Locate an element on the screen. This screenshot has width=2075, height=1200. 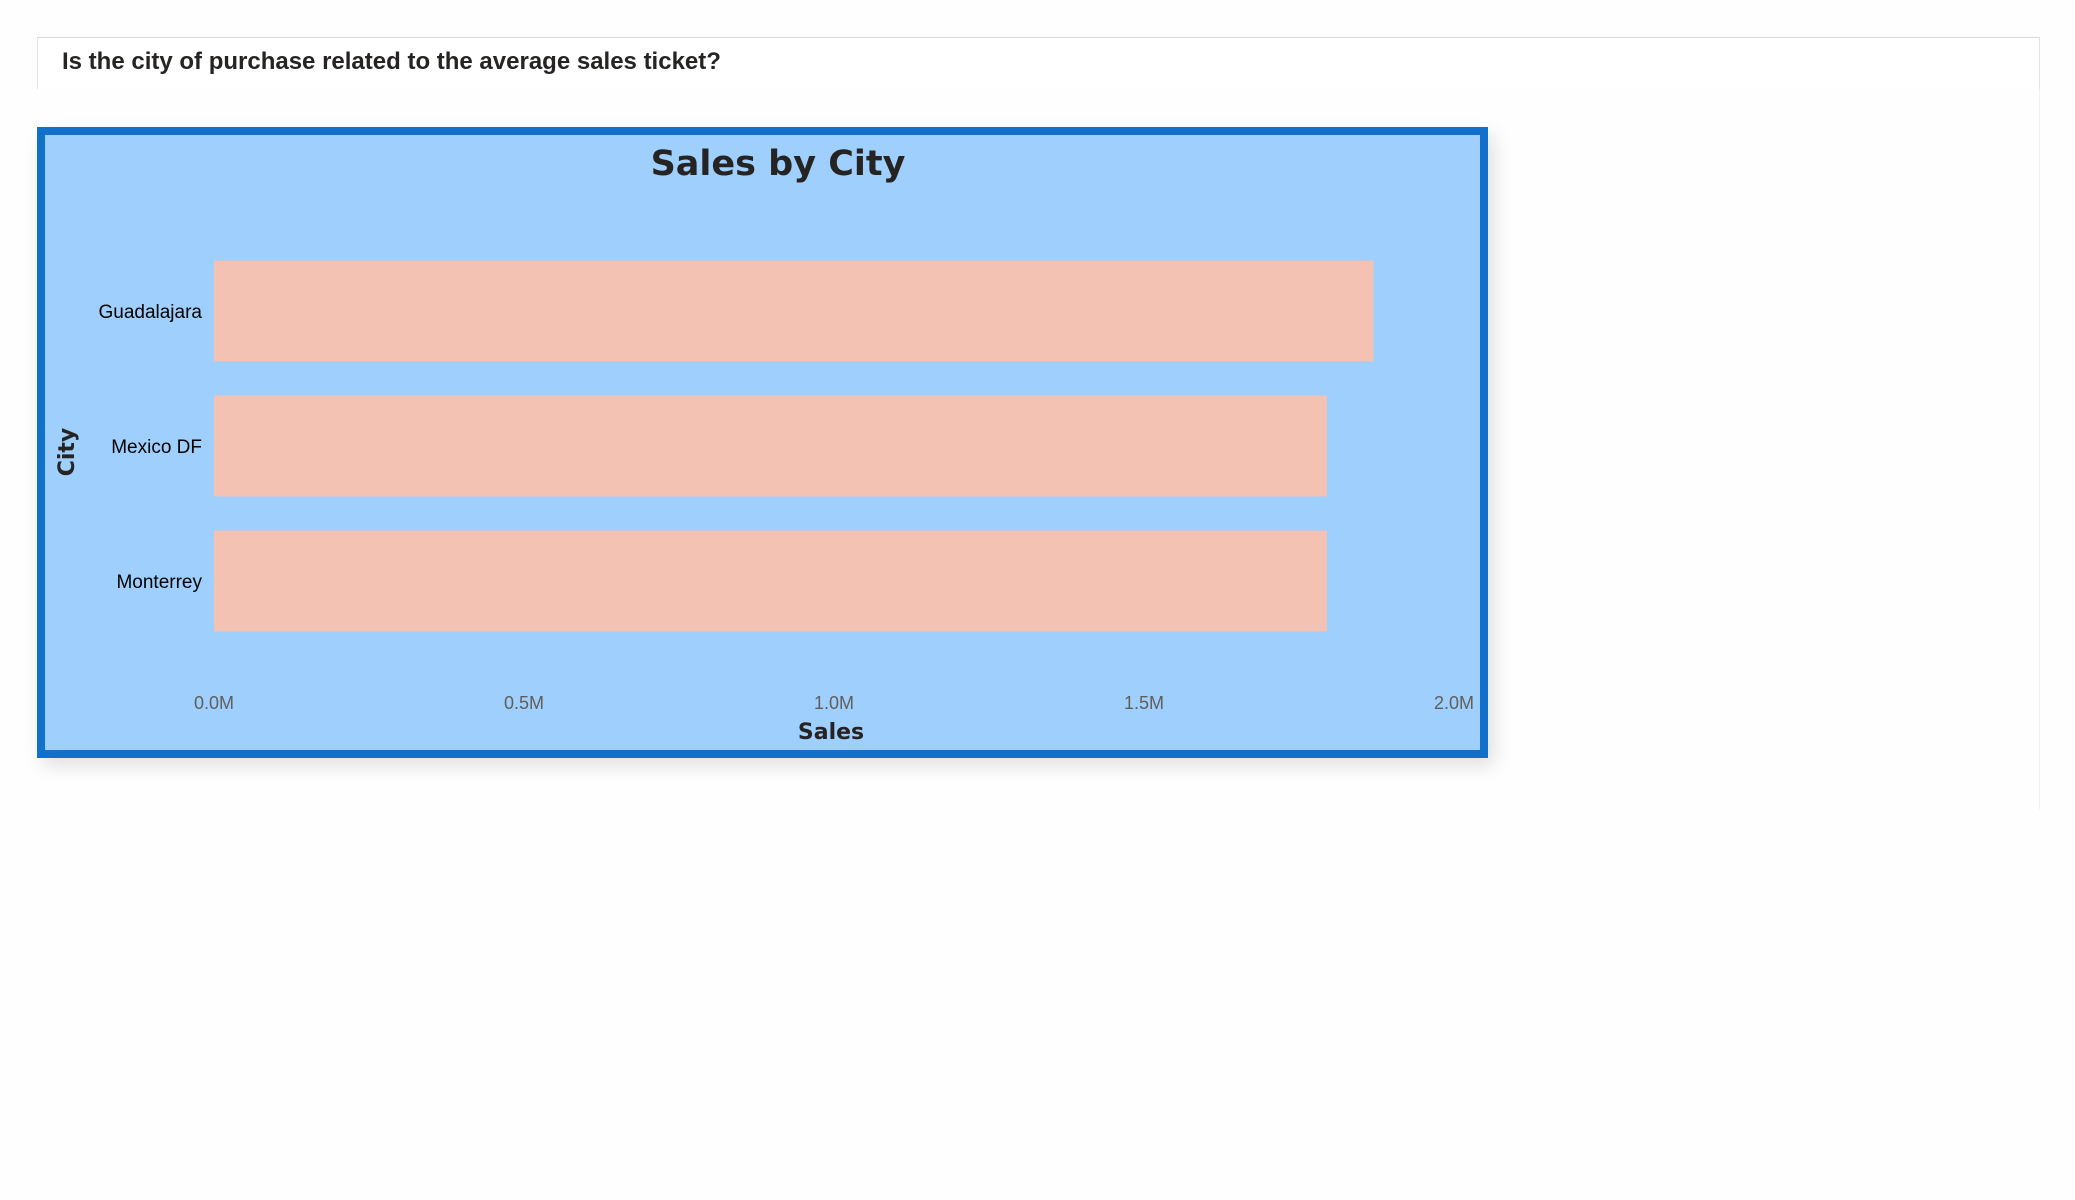
category-labels-group: Guadalajara Mexico DF Monterrey is located at coordinates (150, 447).